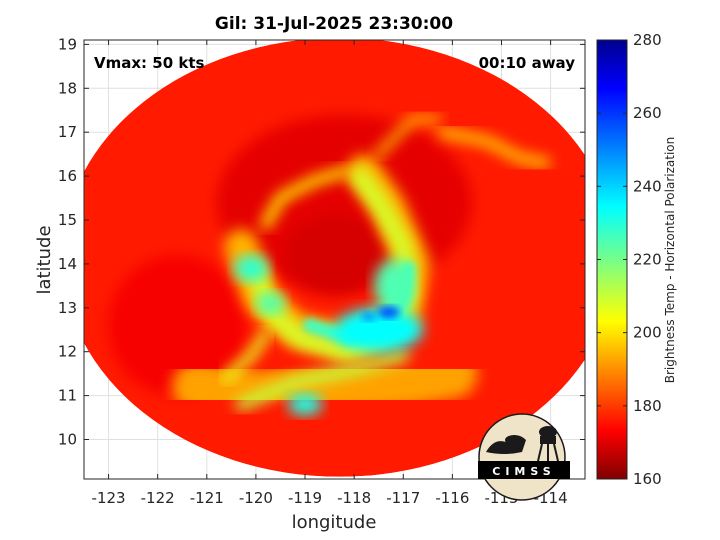  I want to click on vmax-annotation: Vmax: 50 kts, so click(149, 63).